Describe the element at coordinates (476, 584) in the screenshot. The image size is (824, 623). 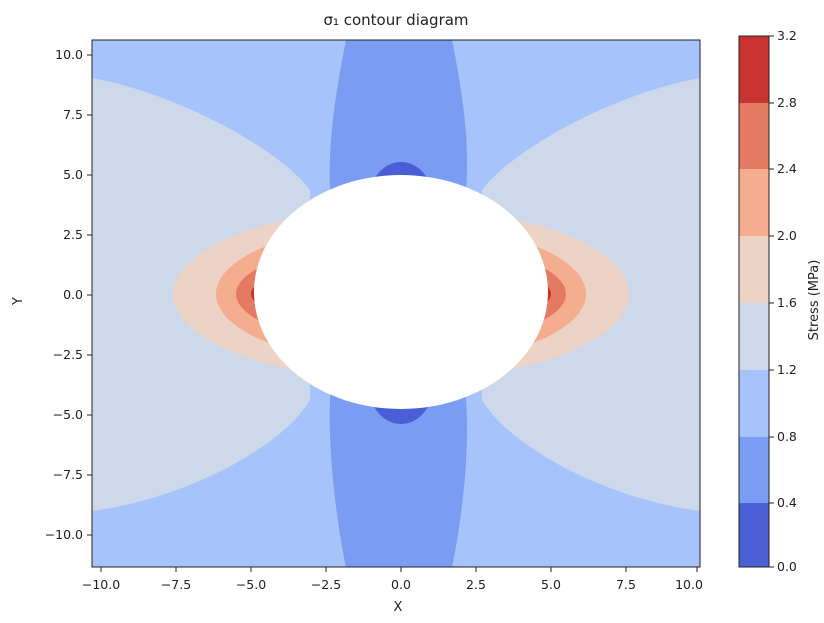
I see `x-tick-label: 2.5` at that location.